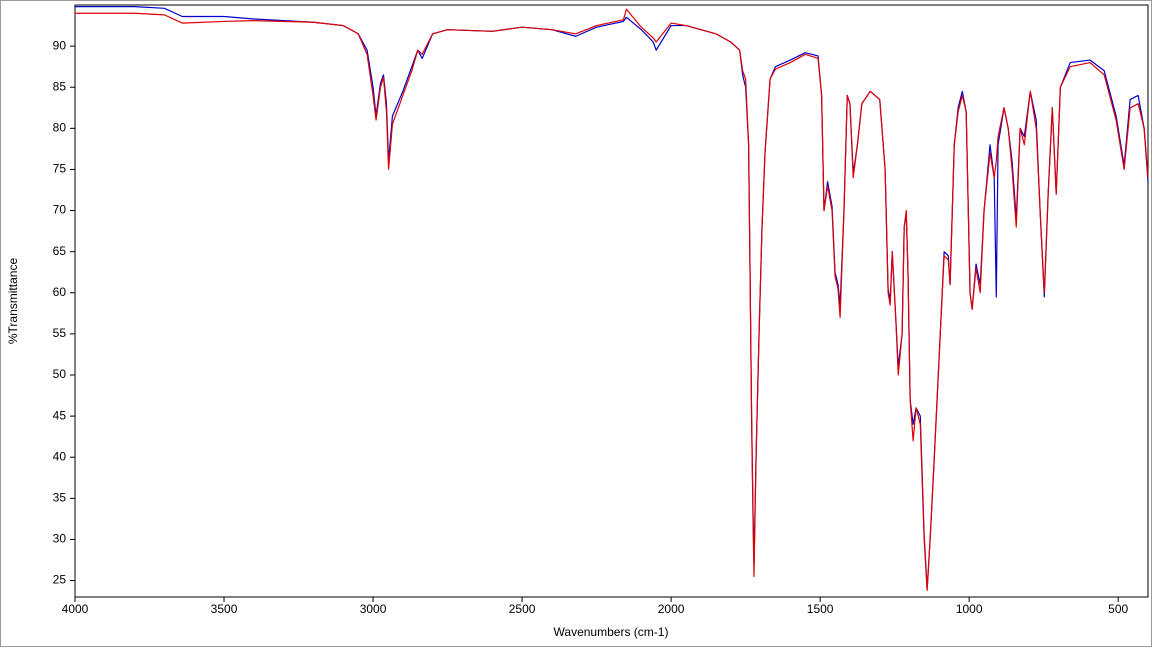 The width and height of the screenshot is (1152, 647). Describe the element at coordinates (820, 609) in the screenshot. I see `x-tick-label: 1500` at that location.